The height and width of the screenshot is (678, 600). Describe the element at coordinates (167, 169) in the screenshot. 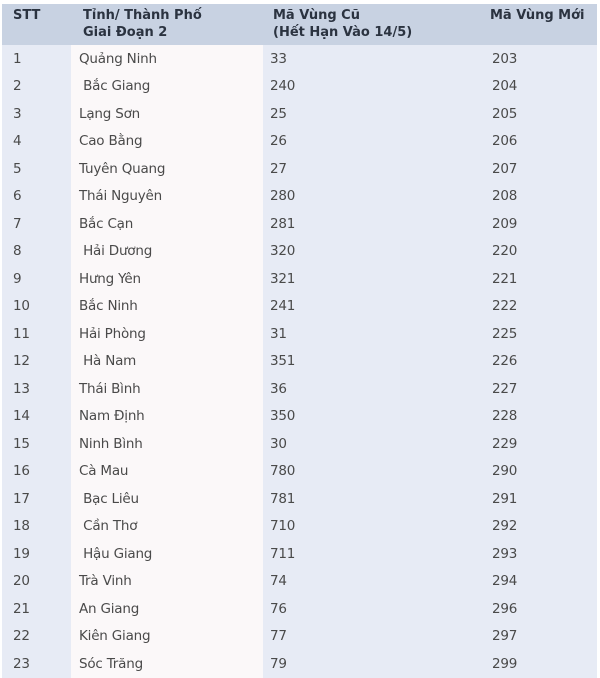

I see `province-cell: Tuyên Quang` at that location.